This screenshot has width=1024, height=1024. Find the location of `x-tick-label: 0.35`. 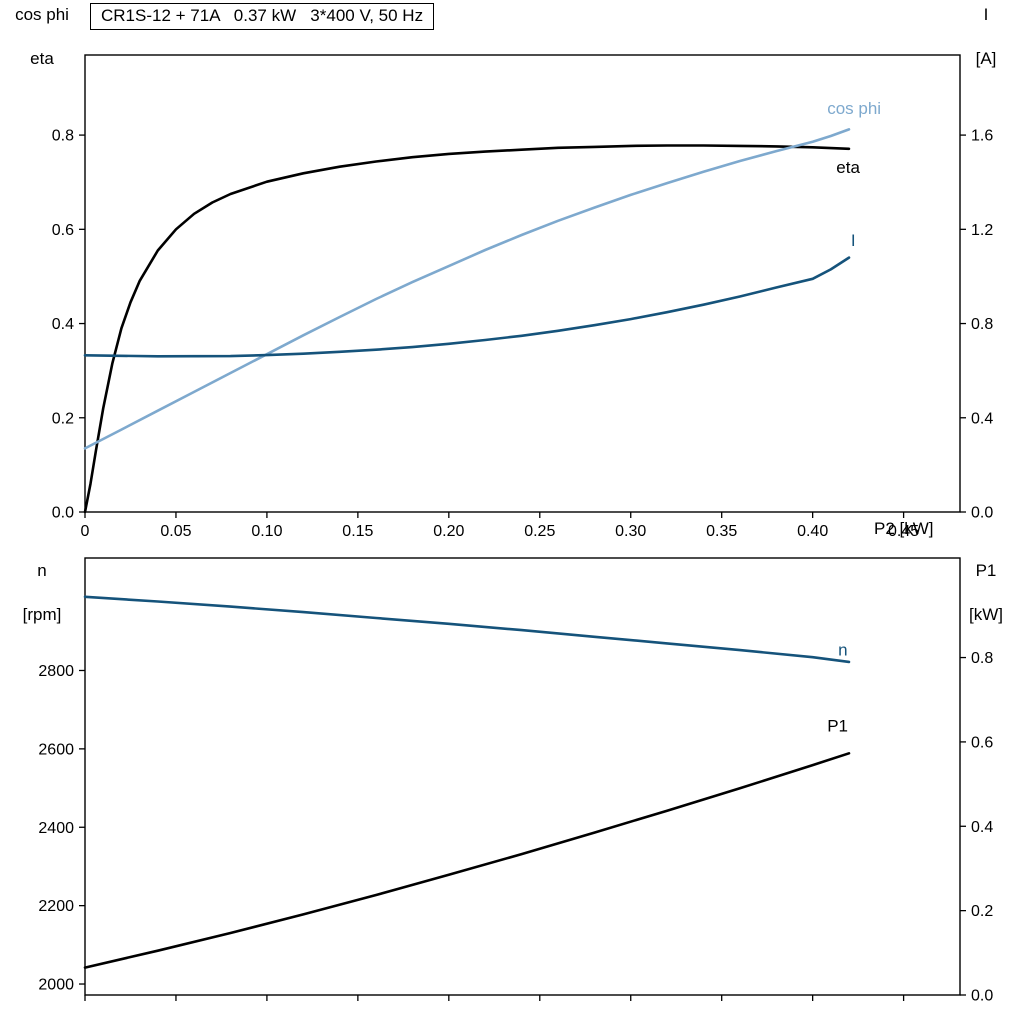

x-tick-label: 0.35 is located at coordinates (721, 531).